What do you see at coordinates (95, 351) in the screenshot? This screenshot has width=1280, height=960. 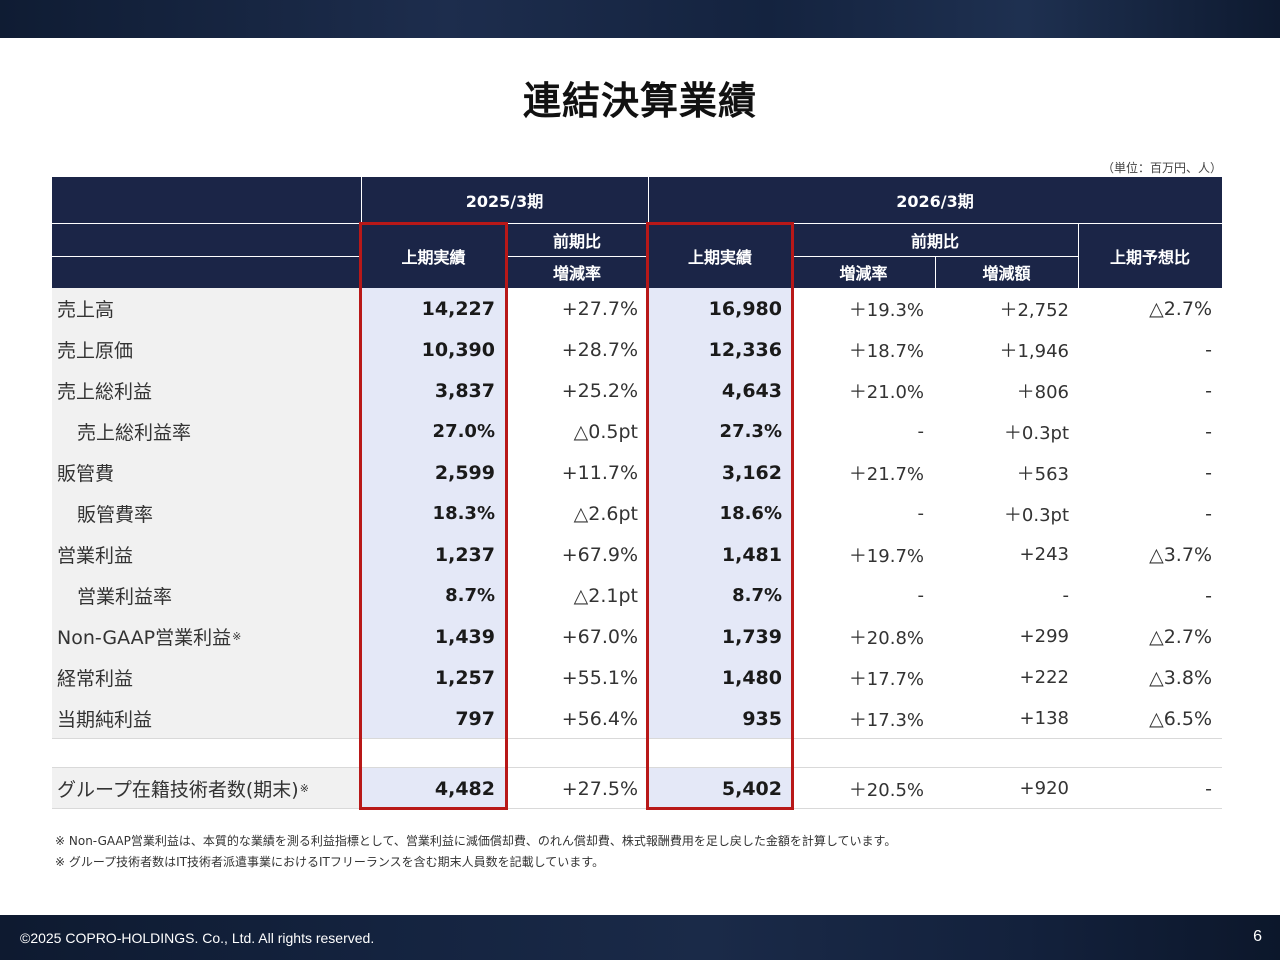 I see `row-label: 売上原価` at bounding box center [95, 351].